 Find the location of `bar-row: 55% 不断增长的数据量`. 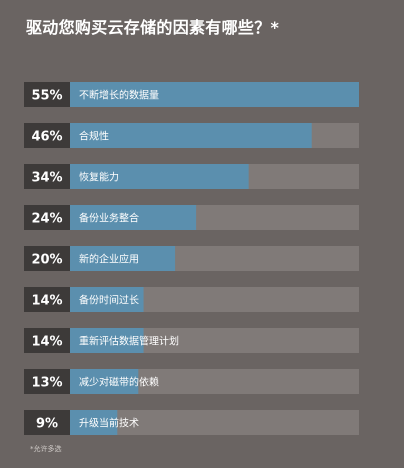

bar-row: 55% 不断增长的数据量 is located at coordinates (191, 94).